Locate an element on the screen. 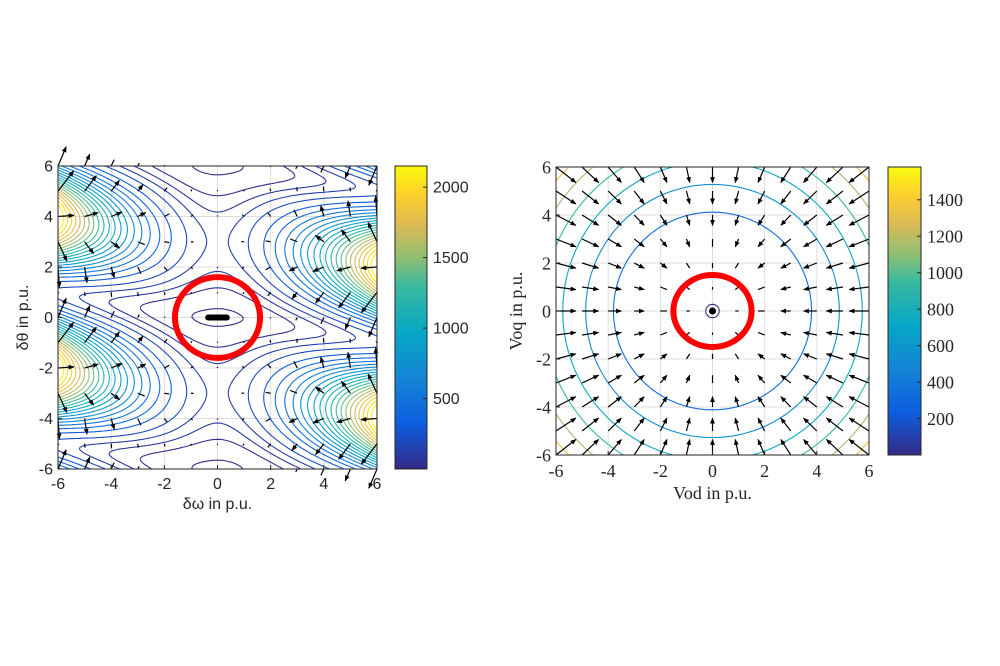  colorbar: 500 1000 1500 2000 is located at coordinates (431, 317).